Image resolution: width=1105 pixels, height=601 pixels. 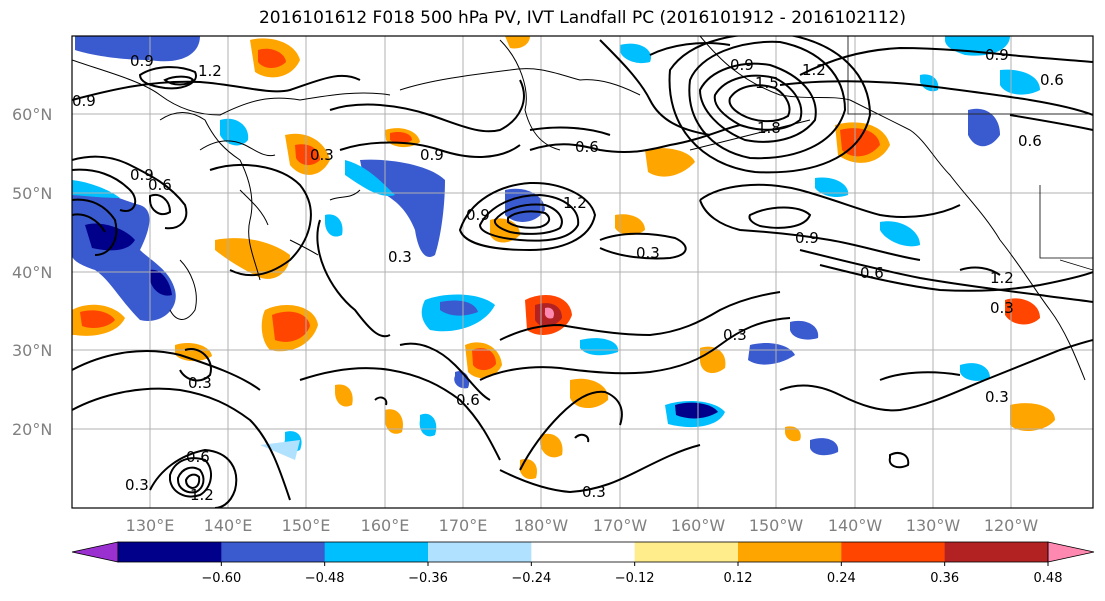 What do you see at coordinates (221, 578) in the screenshot?
I see `colorbar-tick-label: −0.60` at bounding box center [221, 578].